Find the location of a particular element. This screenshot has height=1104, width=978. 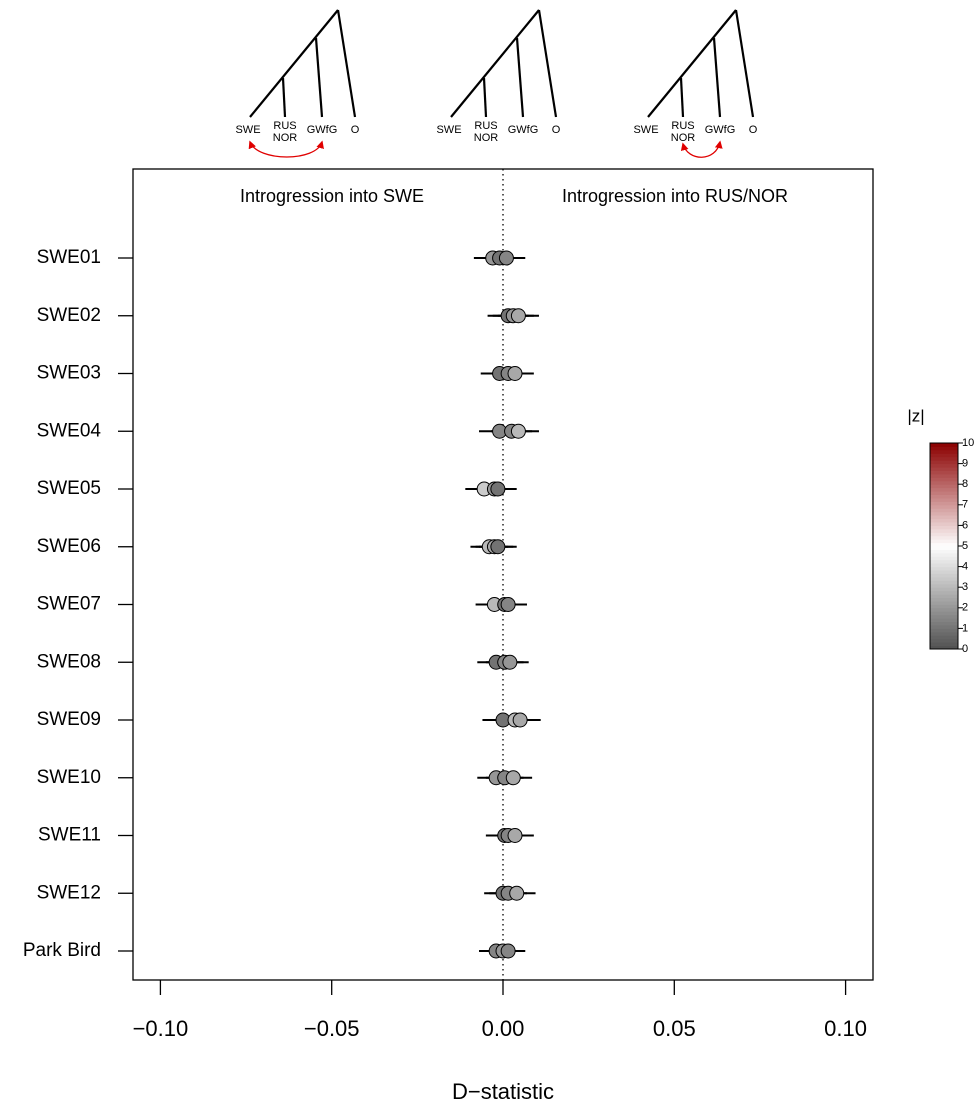

colorbar-tick-label: 0 is located at coordinates (965, 649).